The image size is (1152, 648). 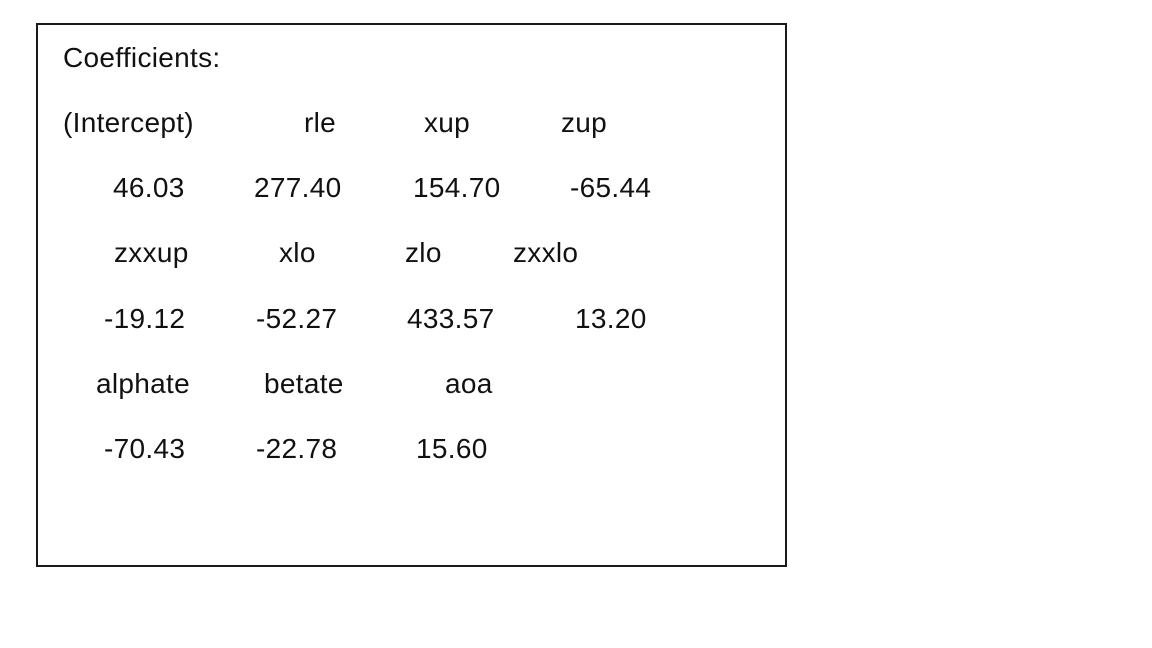 I want to click on coef-value-zxxlo: 13.20, so click(x=611, y=318).